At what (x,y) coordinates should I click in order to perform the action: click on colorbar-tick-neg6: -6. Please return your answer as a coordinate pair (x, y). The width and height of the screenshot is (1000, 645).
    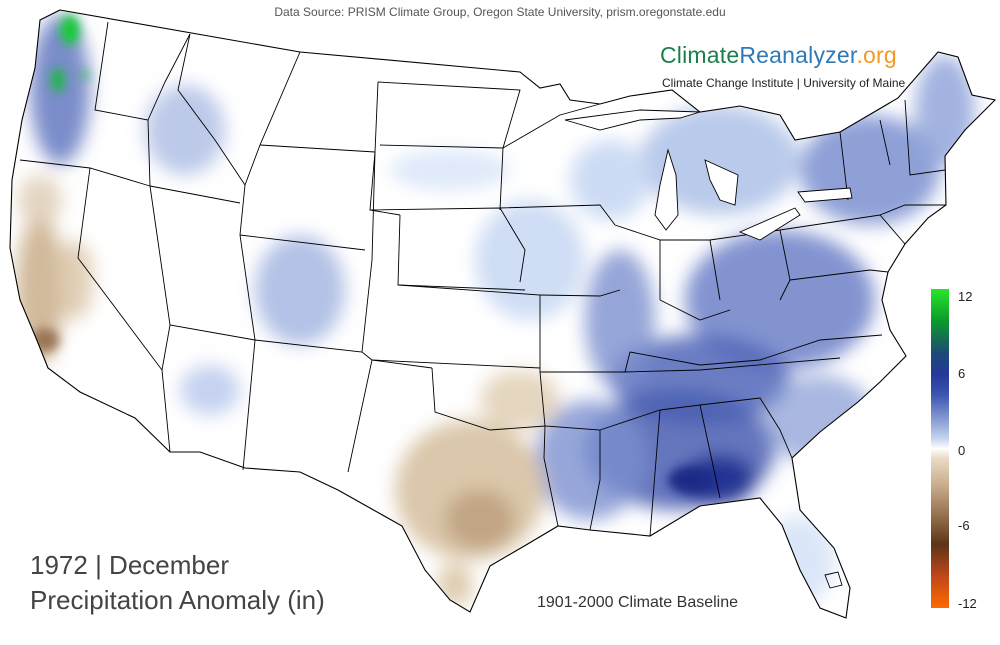
    Looking at the image, I should click on (964, 525).